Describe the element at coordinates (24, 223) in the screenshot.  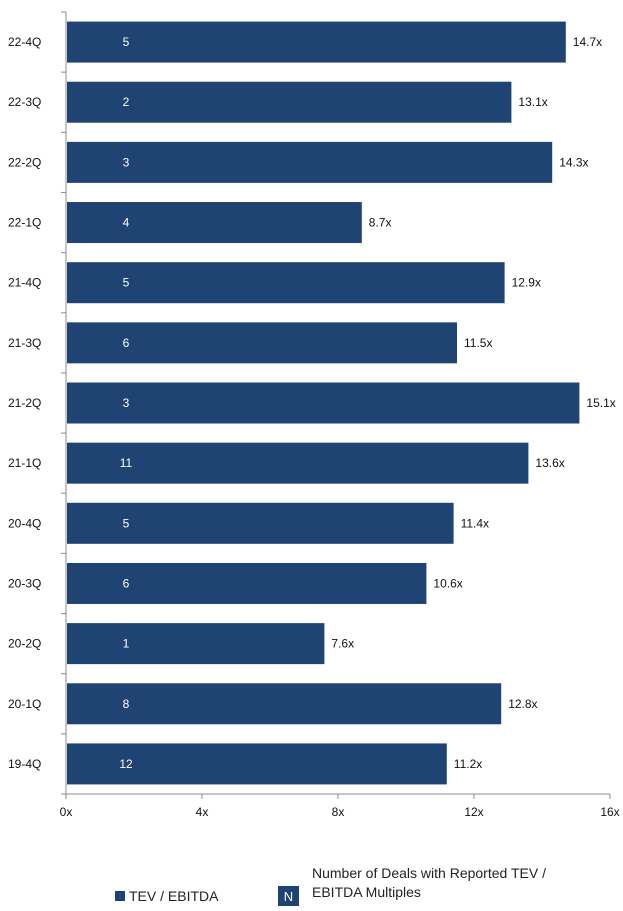
I see `category-label: 22-1Q` at that location.